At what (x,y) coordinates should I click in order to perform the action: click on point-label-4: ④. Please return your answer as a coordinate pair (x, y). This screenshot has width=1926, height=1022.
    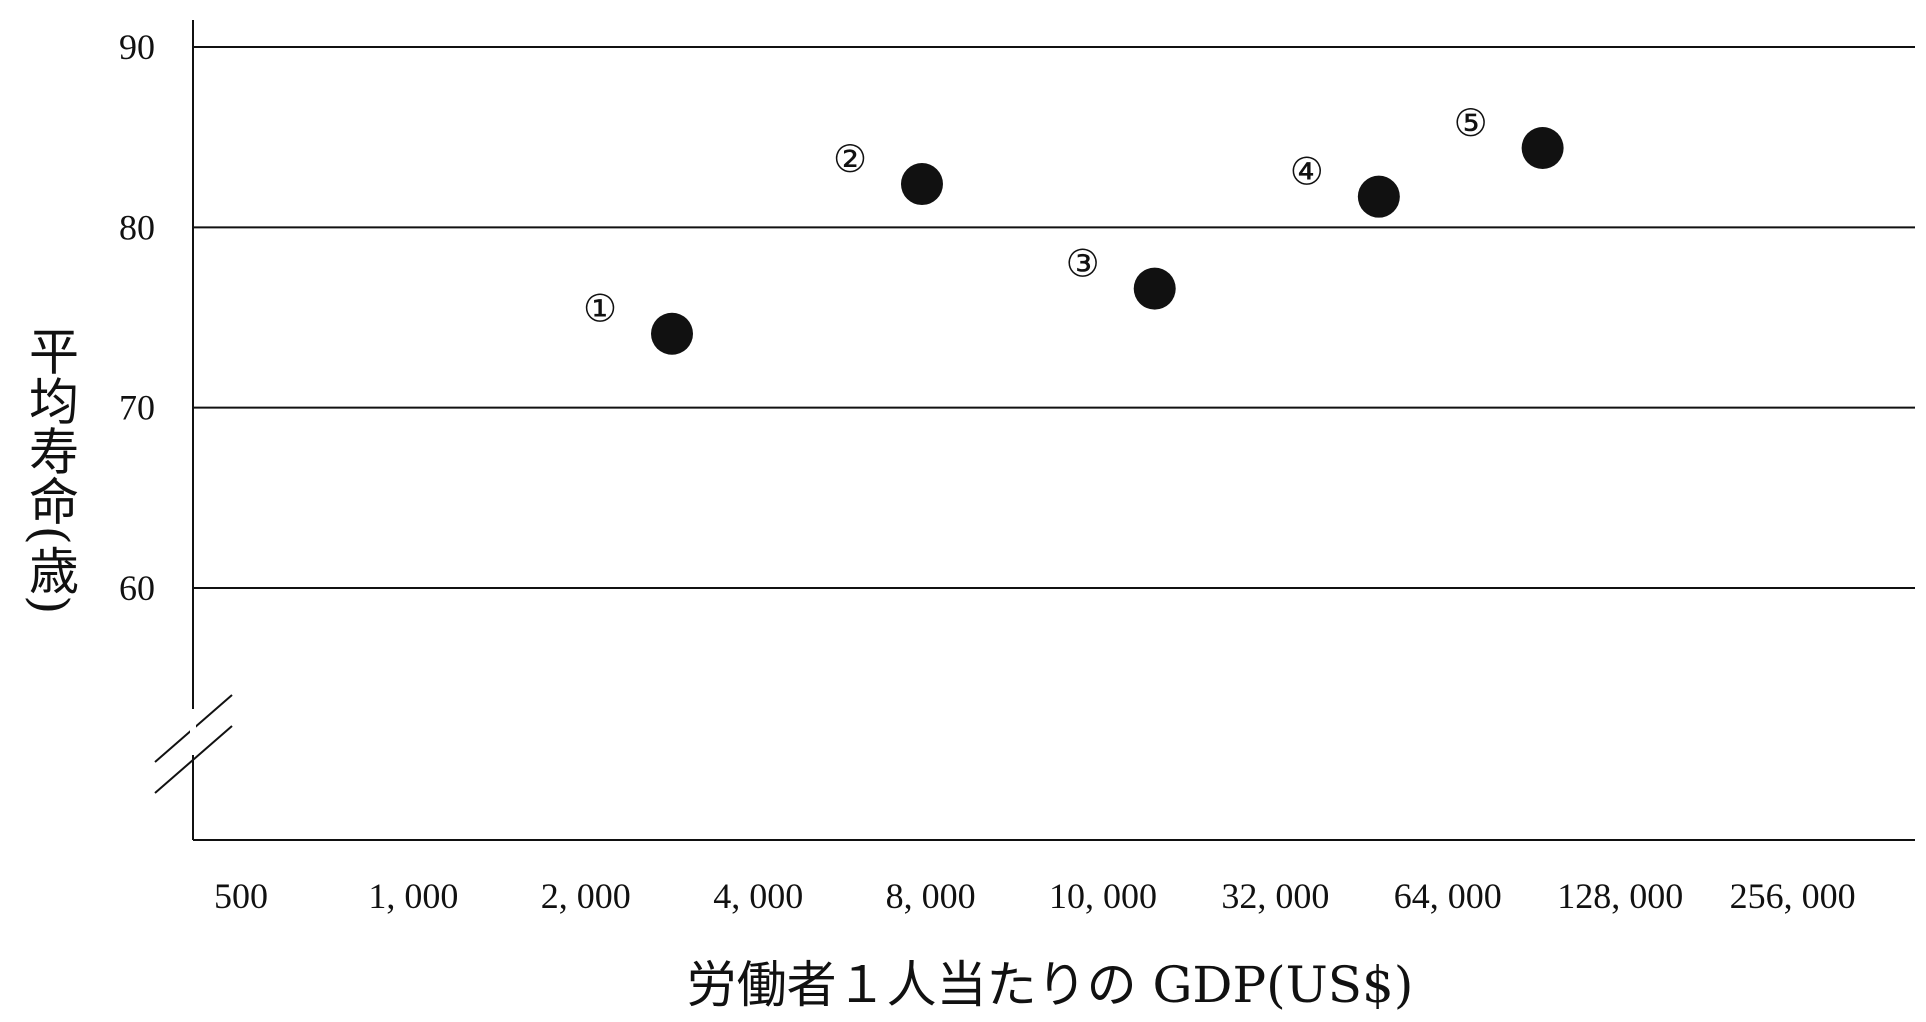
    Looking at the image, I should click on (1307, 173).